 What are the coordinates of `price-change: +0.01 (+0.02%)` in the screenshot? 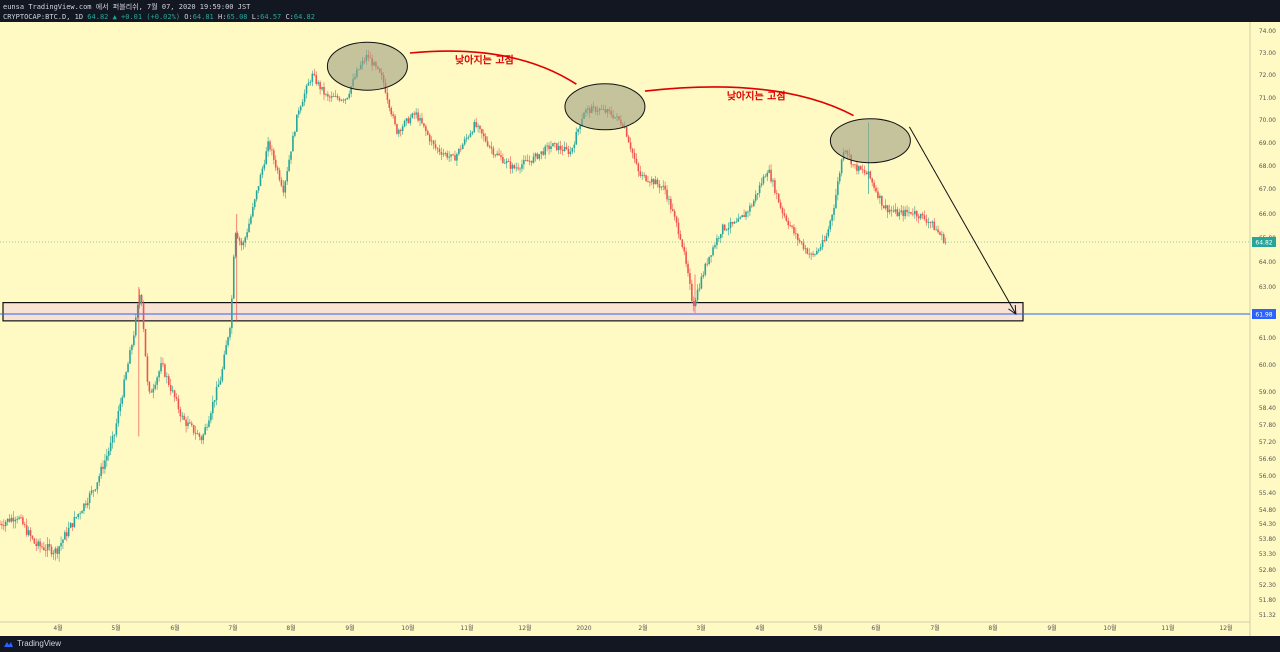 It's located at (151, 17).